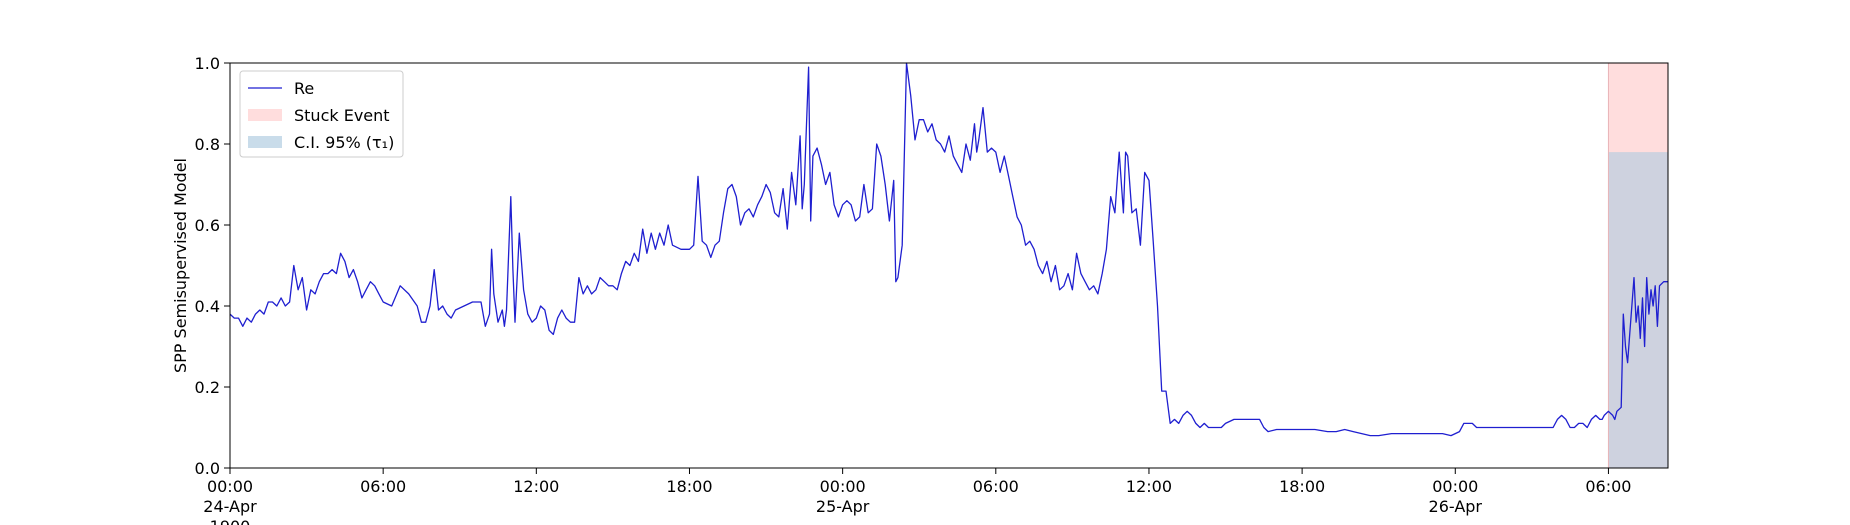  I want to click on x-tick-label: 24-Apr, so click(230, 506).